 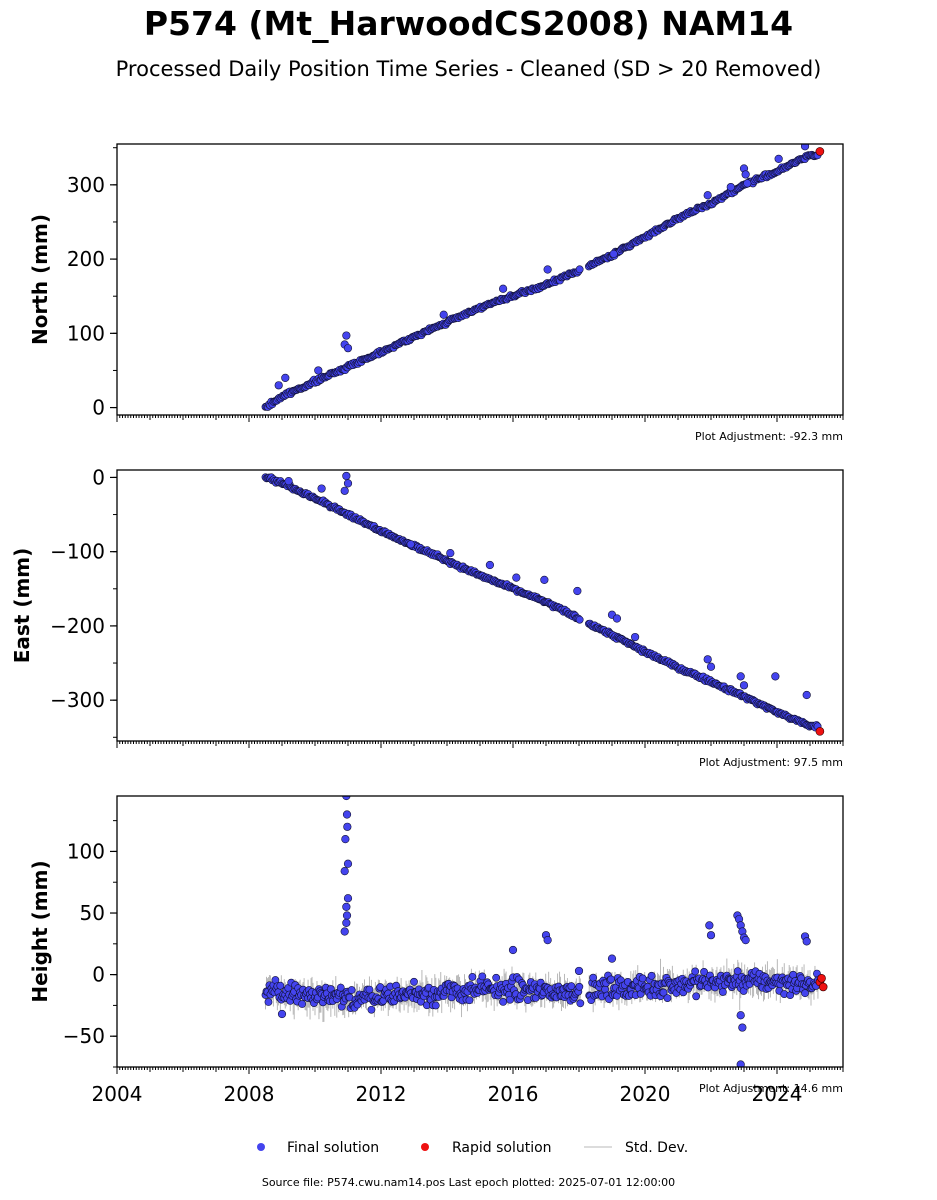 What do you see at coordinates (83, 601) in the screenshot?
I see `y-axis-ticks: 0 −100 −200 −300` at bounding box center [83, 601].